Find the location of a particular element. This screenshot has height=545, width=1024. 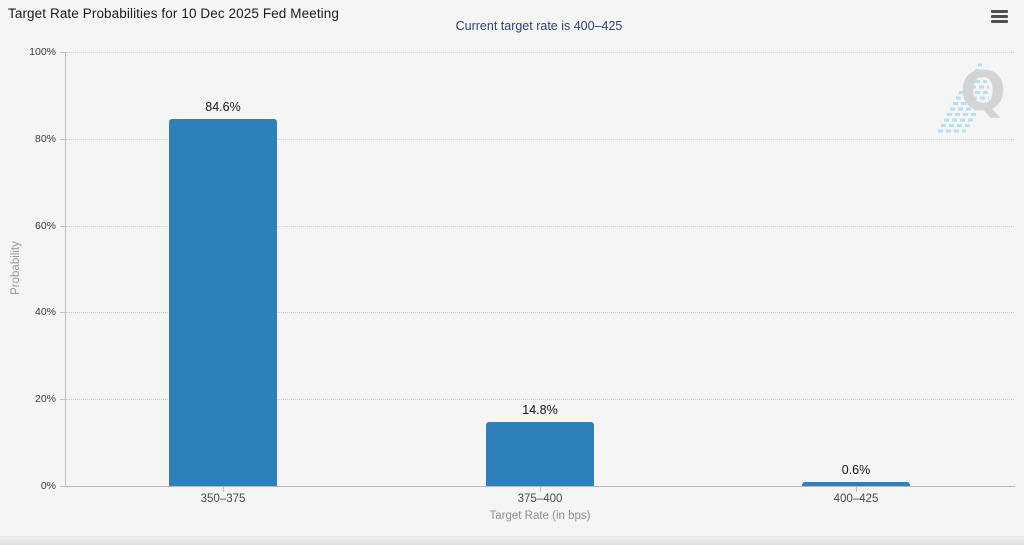

y-axis-title: Probability is located at coordinates (16, 268).